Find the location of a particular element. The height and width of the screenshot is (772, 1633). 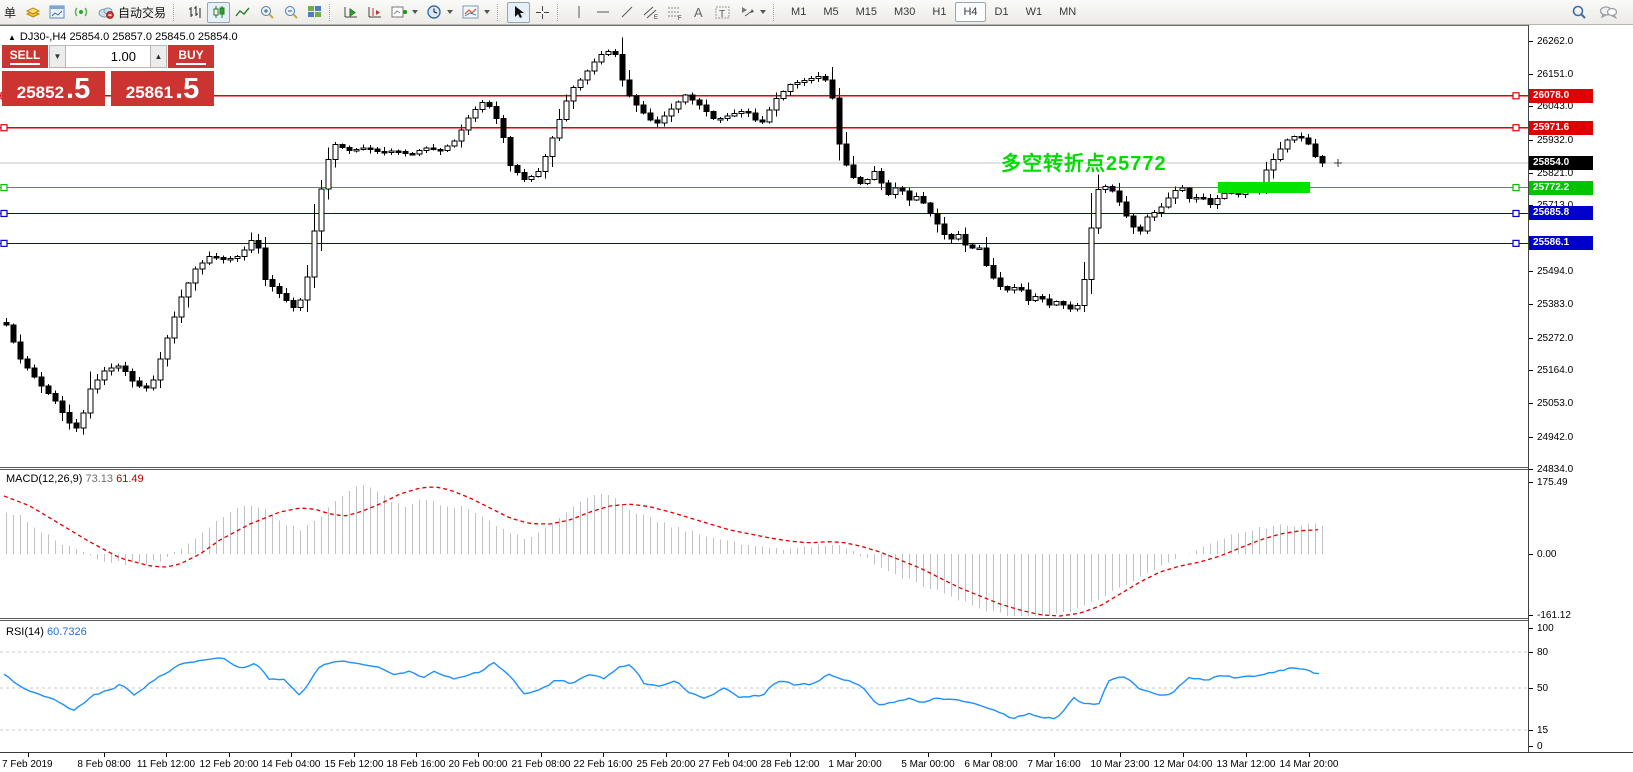

rsi-value: 60.7326 is located at coordinates (66, 632).